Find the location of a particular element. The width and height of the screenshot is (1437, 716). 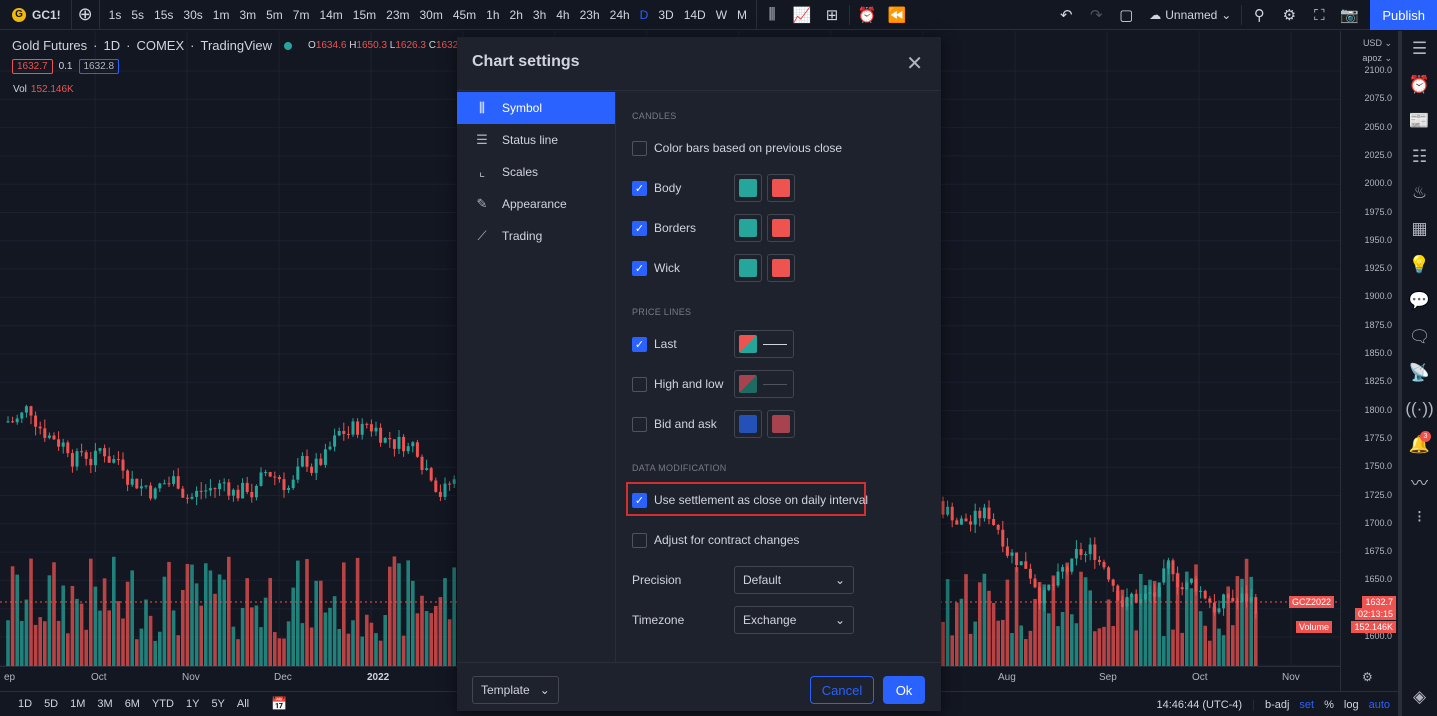

timezone-select: Exchange ⌄ is located at coordinates (794, 620).